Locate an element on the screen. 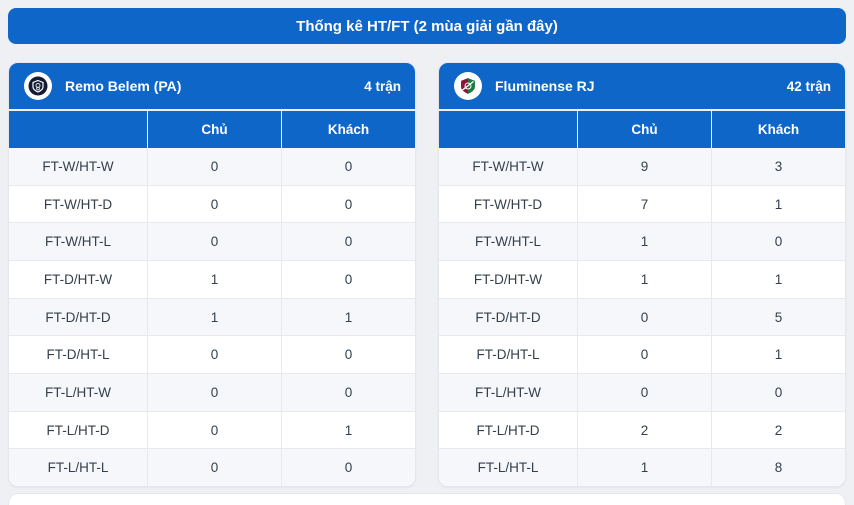  table-row: FT-D/HT-D 1 1 is located at coordinates (212, 316).